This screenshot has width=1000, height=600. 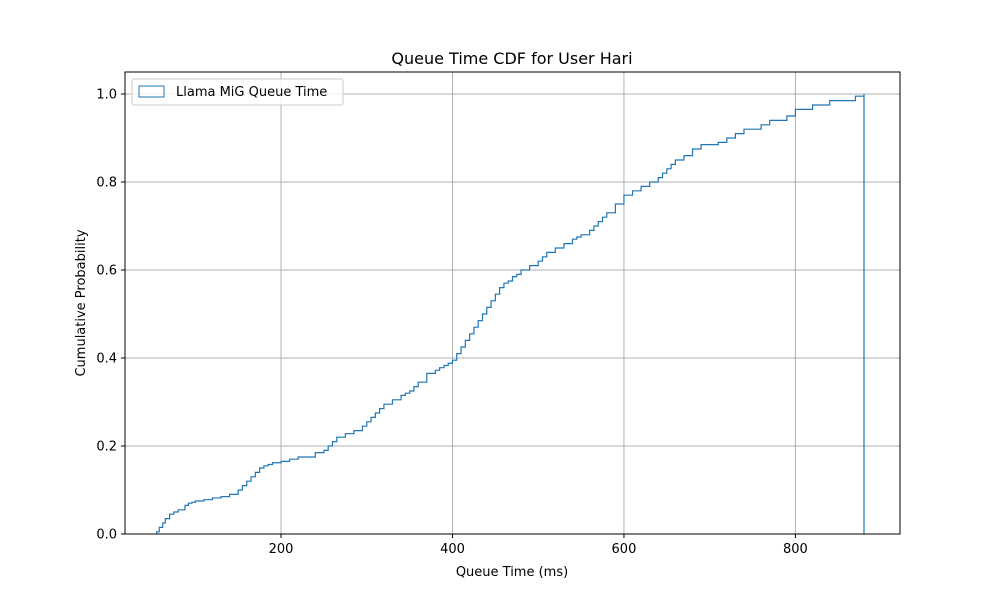 What do you see at coordinates (452, 549) in the screenshot?
I see `x-tick-label: 400` at bounding box center [452, 549].